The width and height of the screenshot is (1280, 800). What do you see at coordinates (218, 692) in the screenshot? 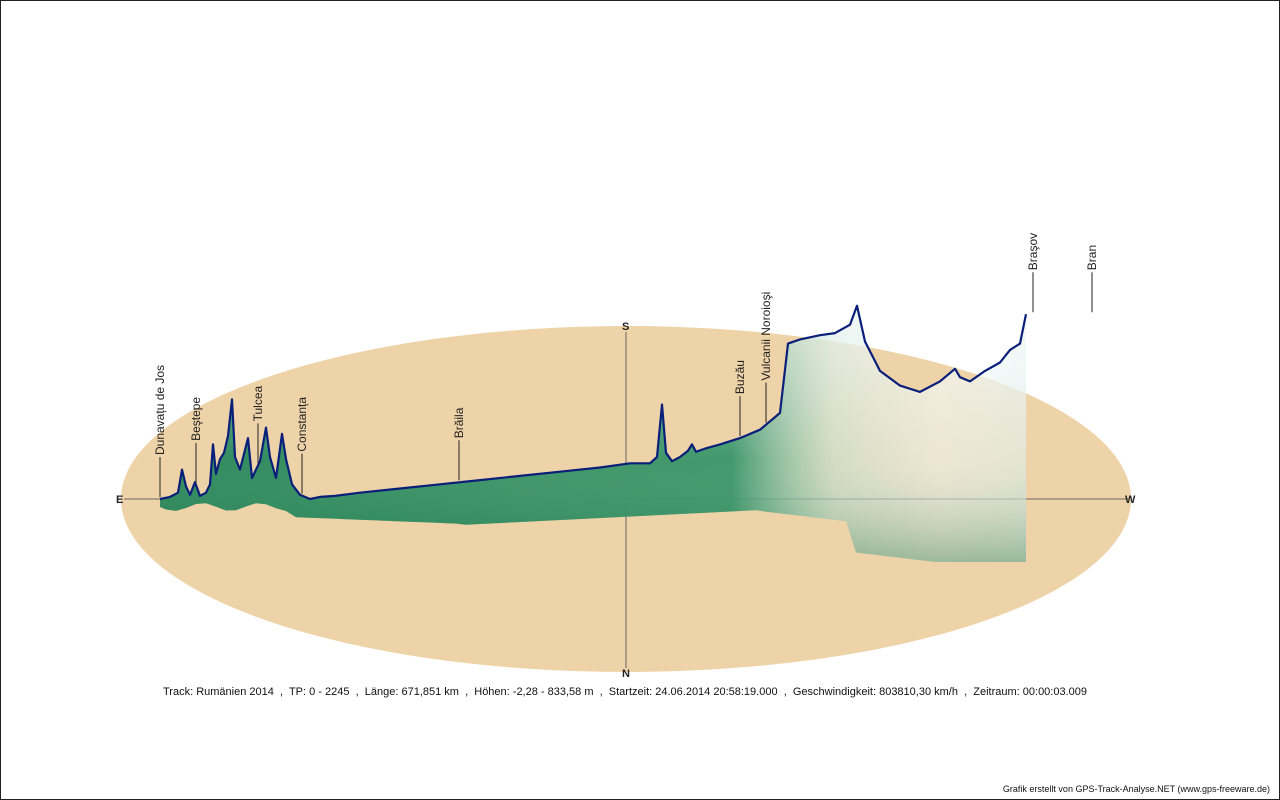
I see `info-track: Track: Rumänien 2014` at bounding box center [218, 692].